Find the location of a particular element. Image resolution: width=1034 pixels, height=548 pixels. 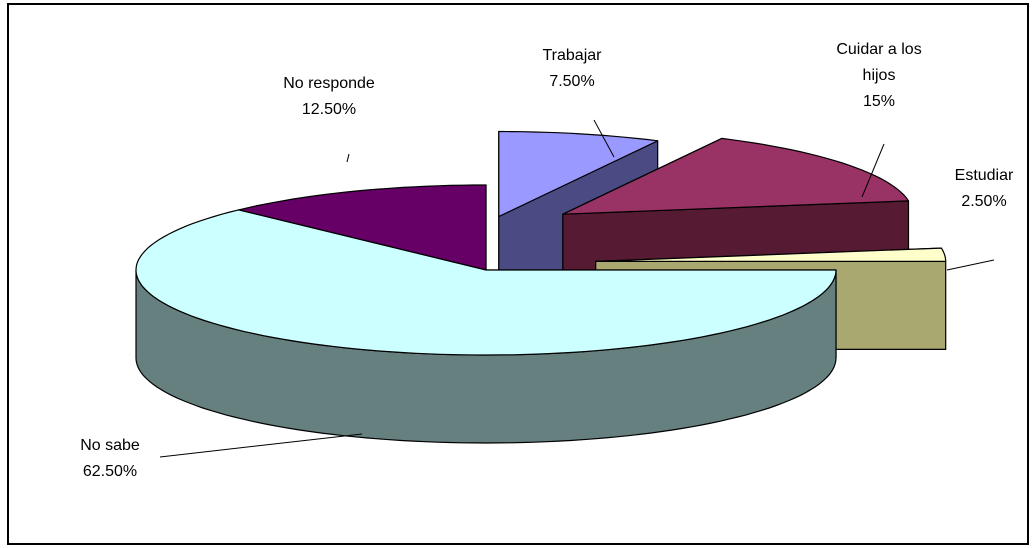

data-label: No responde 12.50% is located at coordinates (329, 96).